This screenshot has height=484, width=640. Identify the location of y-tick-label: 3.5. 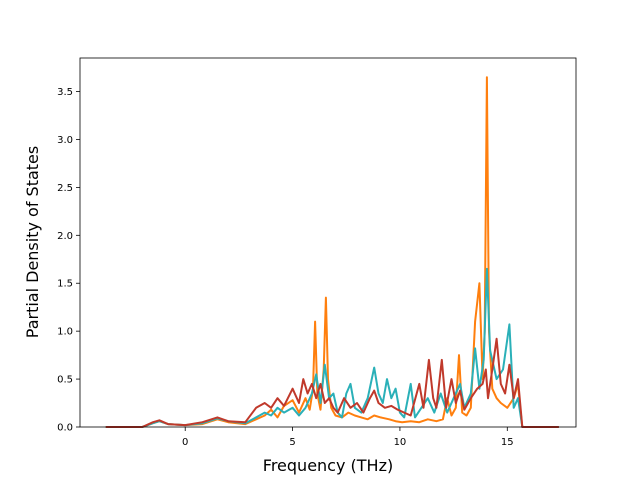
(65, 92).